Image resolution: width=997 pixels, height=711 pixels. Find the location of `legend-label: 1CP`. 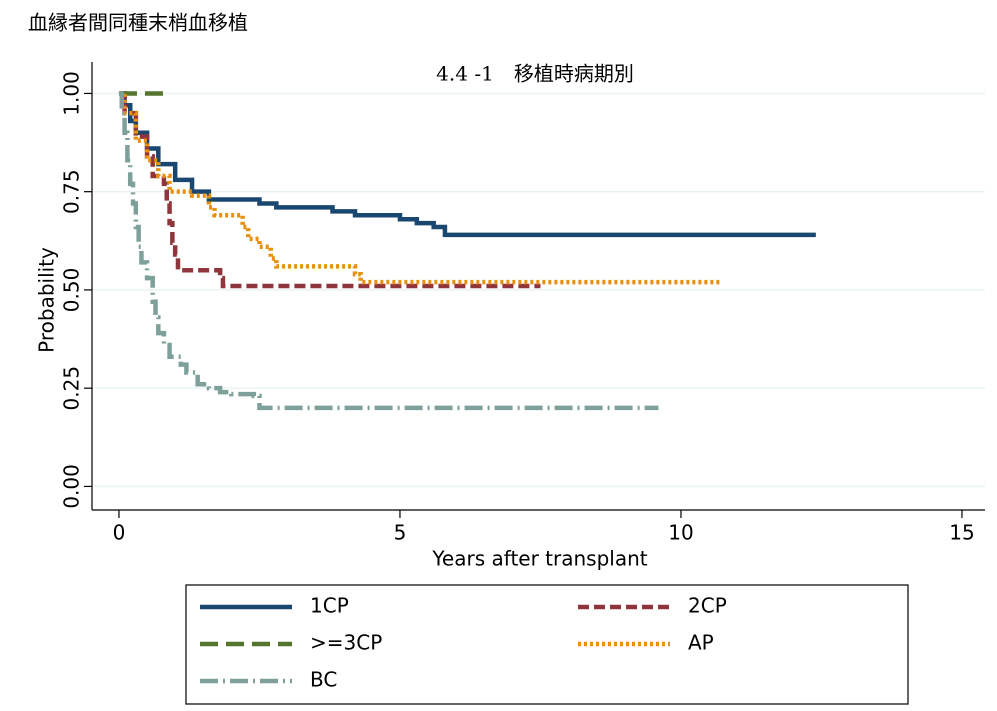

legend-label: 1CP is located at coordinates (329, 606).